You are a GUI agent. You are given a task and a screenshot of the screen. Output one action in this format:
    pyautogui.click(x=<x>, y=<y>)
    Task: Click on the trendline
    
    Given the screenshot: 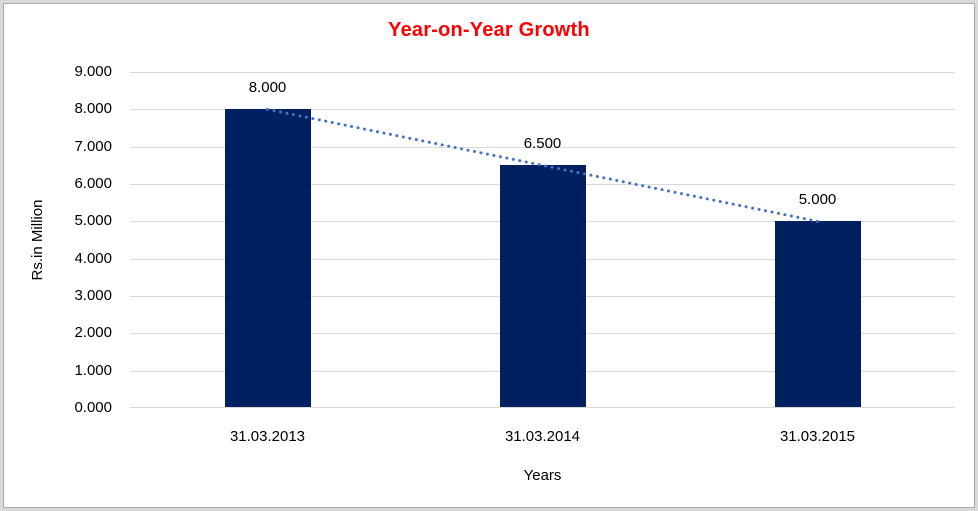 What is the action you would take?
    pyautogui.click(x=542, y=165)
    